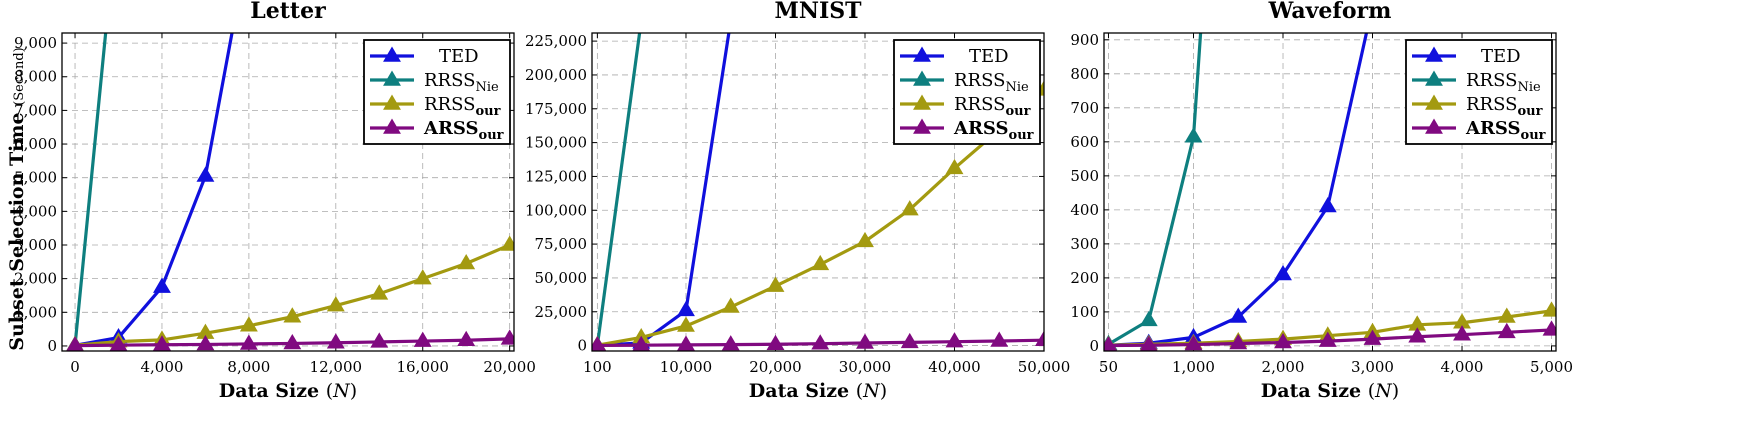 The image size is (1747, 446). Describe the element at coordinates (35, 211) in the screenshot. I see `y-tick-label: 4,000` at that location.